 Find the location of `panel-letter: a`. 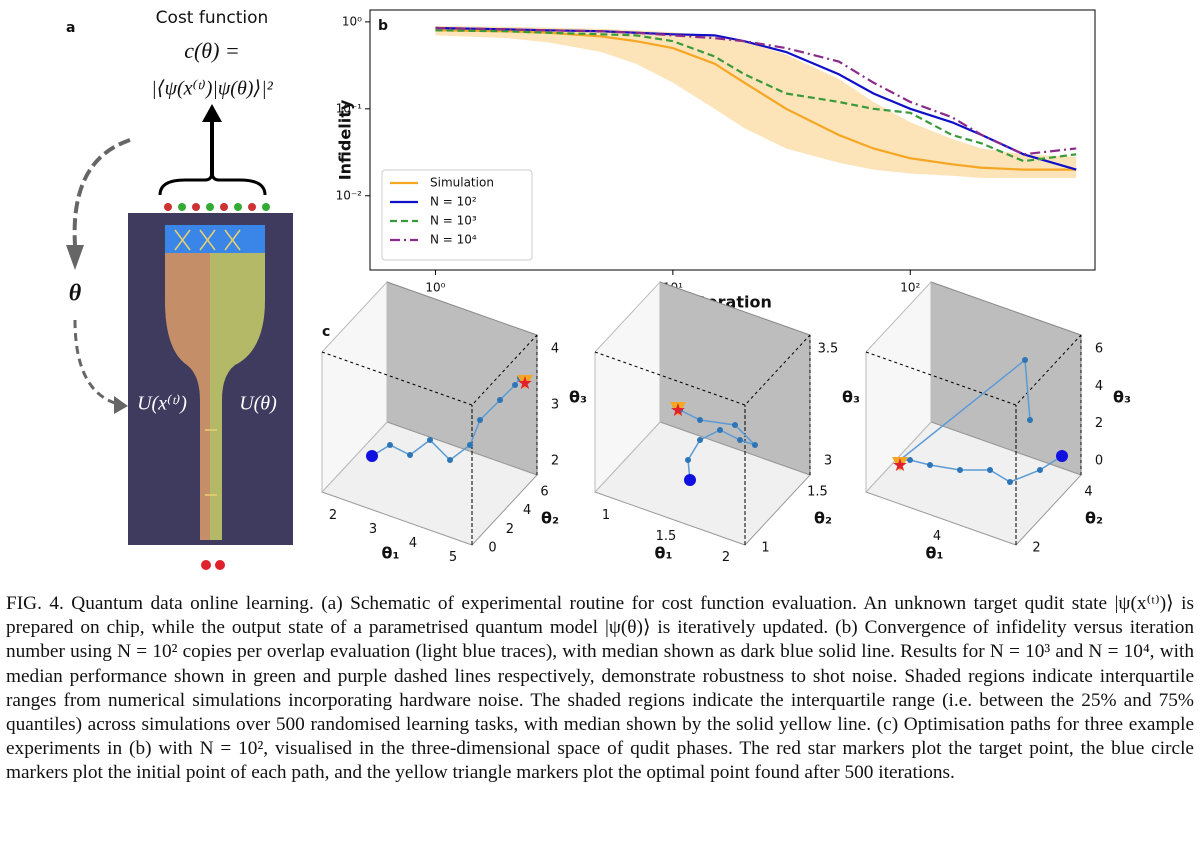

panel-letter: a is located at coordinates (70, 28).